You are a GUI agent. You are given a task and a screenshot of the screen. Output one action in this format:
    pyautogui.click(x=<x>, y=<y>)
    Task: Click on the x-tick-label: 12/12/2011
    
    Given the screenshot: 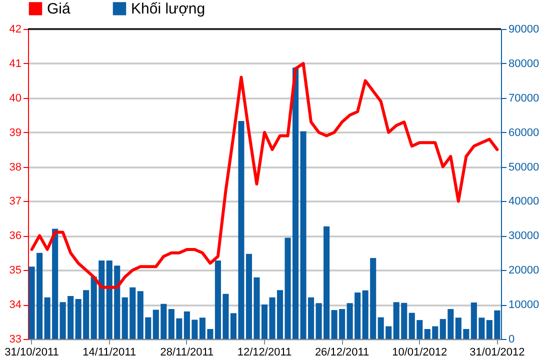 What is the action you would take?
    pyautogui.click(x=264, y=352)
    